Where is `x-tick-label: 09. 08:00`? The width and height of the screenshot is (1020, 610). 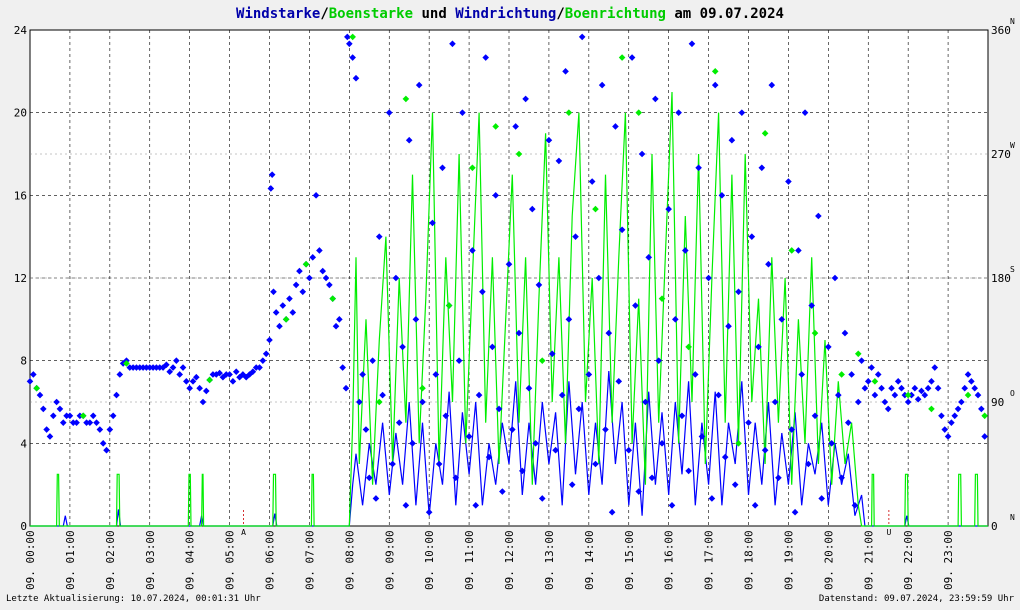 x-tick-label: 09. 08:00 is located at coordinates (349, 560).